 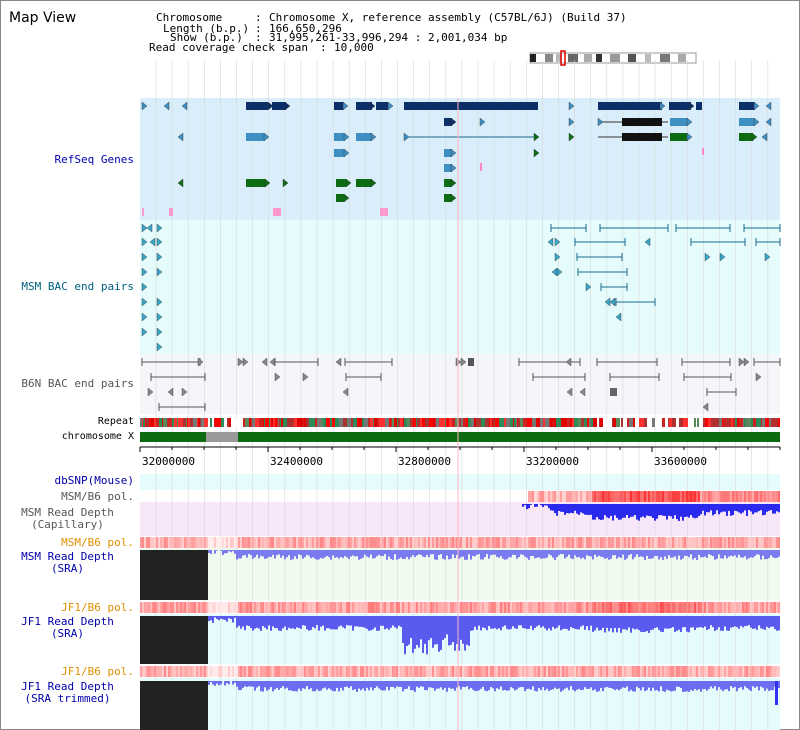 I want to click on track-label-jf1-depth-sra: JF1 Read Depth (SRA), so click(x=67, y=628).